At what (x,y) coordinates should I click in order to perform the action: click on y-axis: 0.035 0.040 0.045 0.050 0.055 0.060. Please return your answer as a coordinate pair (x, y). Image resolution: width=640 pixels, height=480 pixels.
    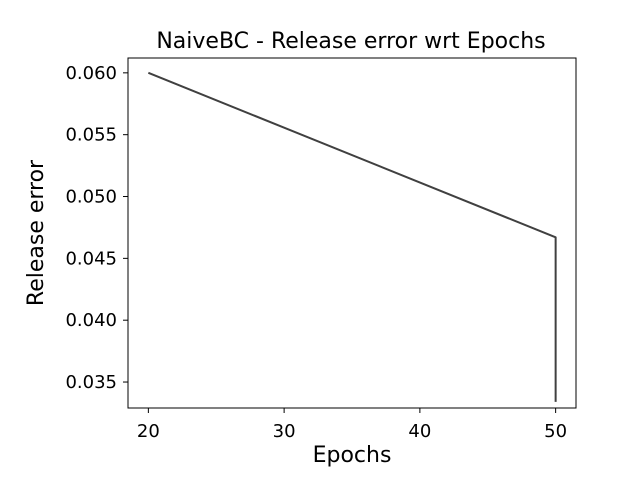
    Looking at the image, I should click on (96, 228).